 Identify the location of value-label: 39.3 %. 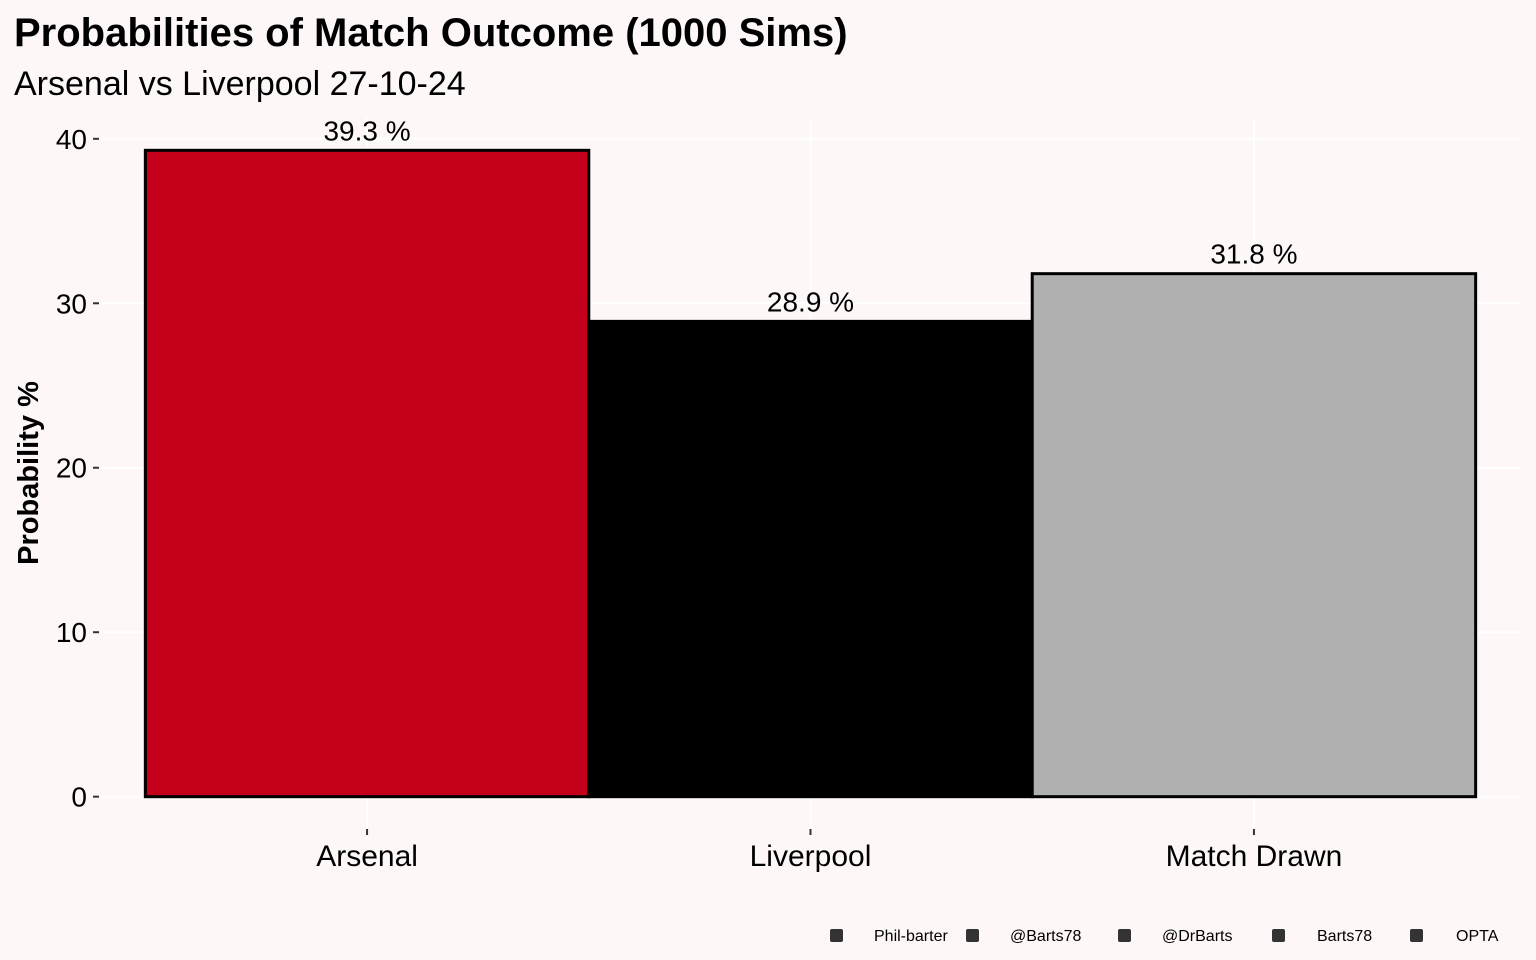
(366, 130).